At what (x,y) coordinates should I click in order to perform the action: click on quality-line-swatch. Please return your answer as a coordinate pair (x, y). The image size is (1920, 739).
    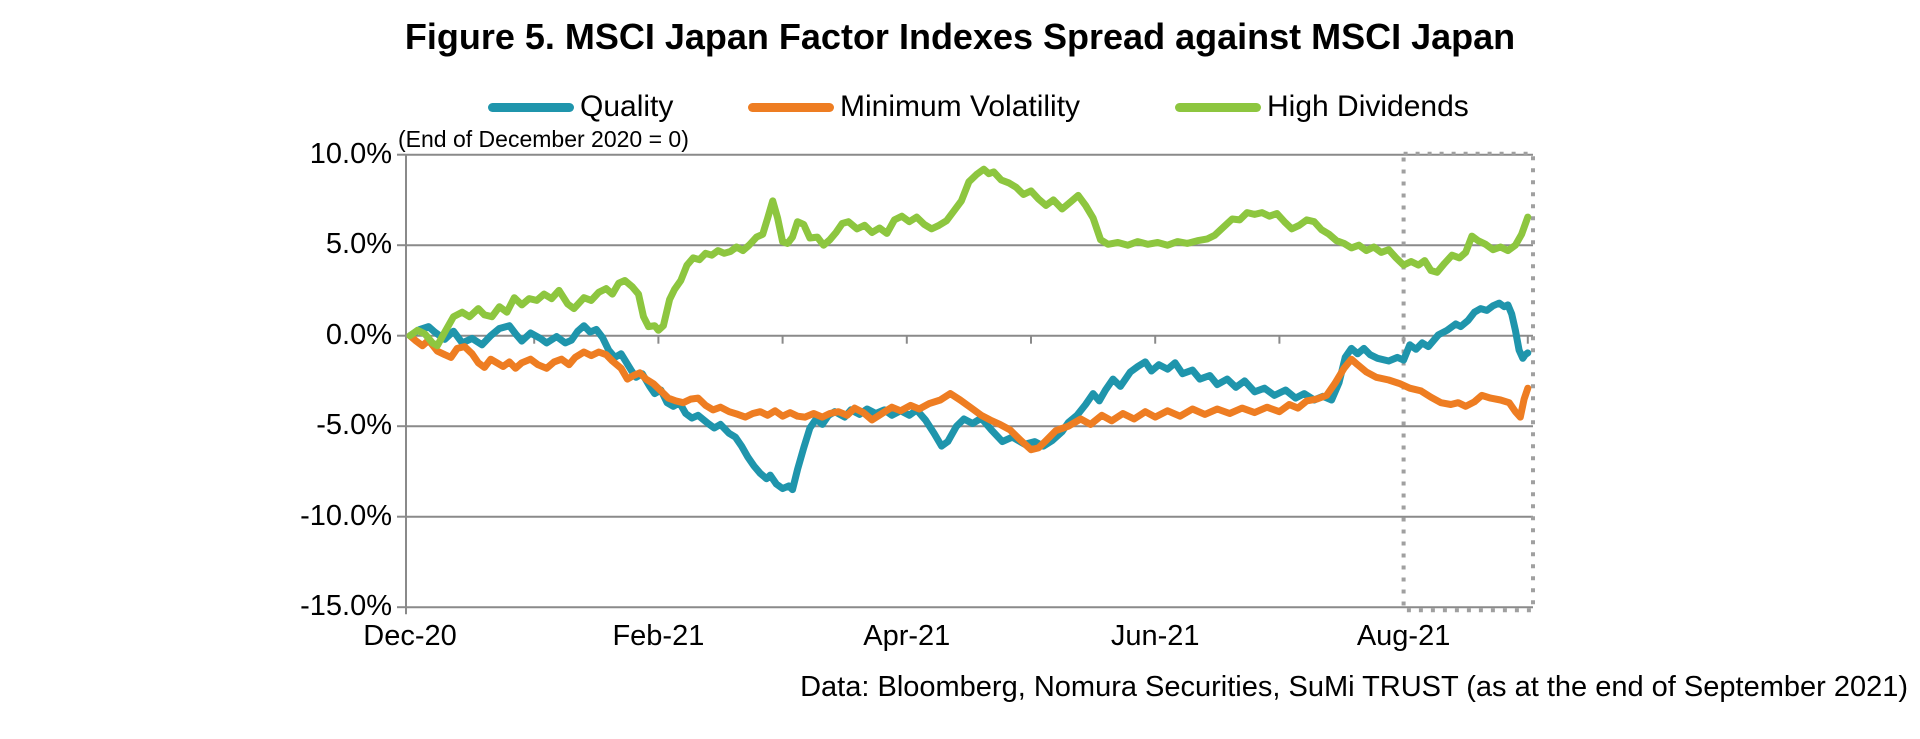
    Looking at the image, I should click on (531, 107).